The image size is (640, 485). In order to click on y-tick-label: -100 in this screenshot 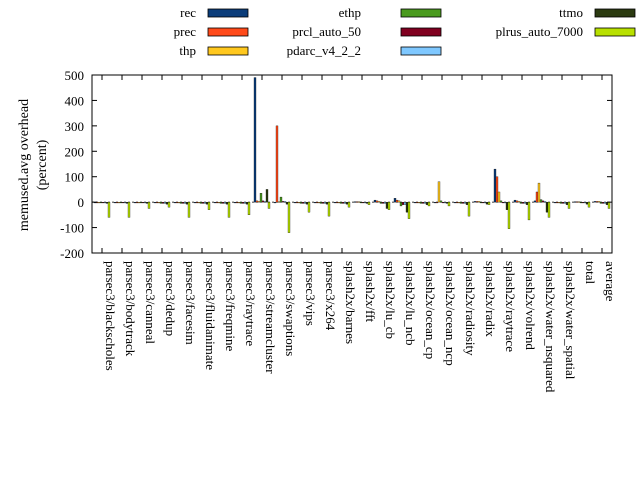, I will do `click(72, 228)`.